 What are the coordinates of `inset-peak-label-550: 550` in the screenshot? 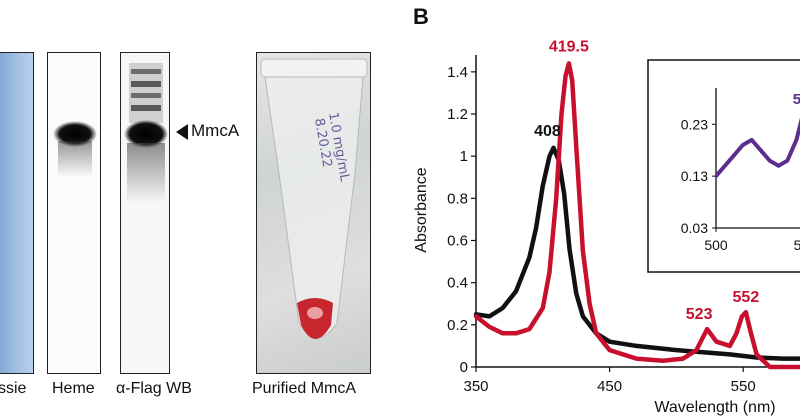 It's located at (796, 99).